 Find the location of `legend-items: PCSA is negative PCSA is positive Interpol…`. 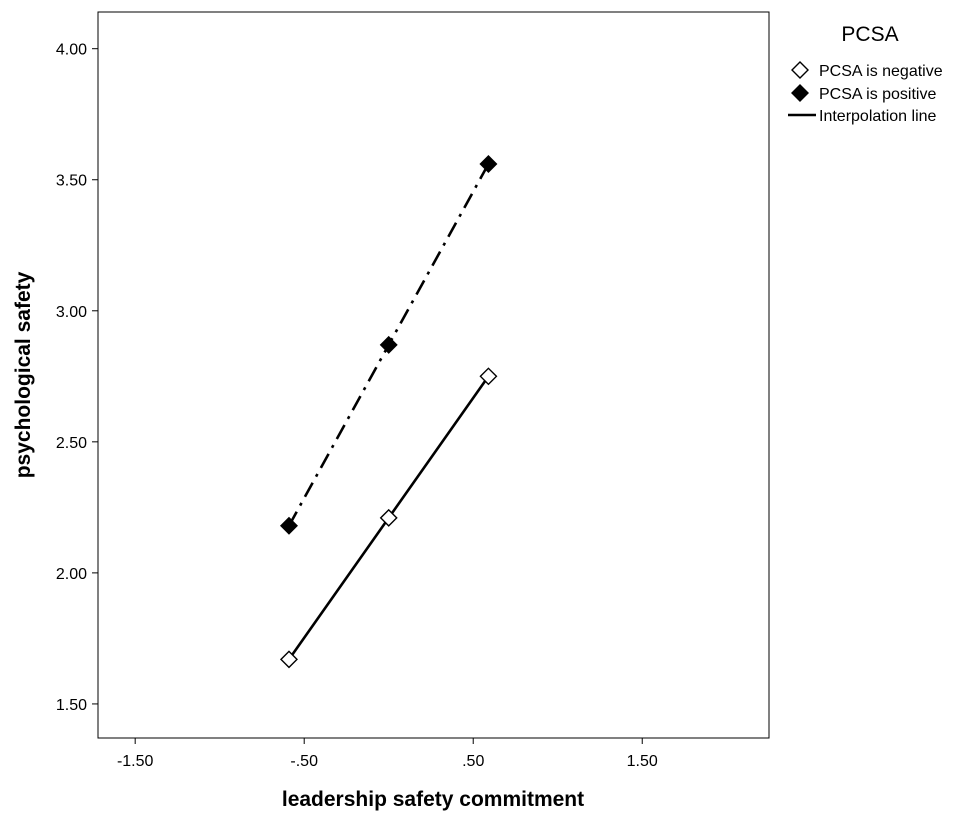

legend-items: PCSA is negative PCSA is positive Interpol… is located at coordinates (865, 93).